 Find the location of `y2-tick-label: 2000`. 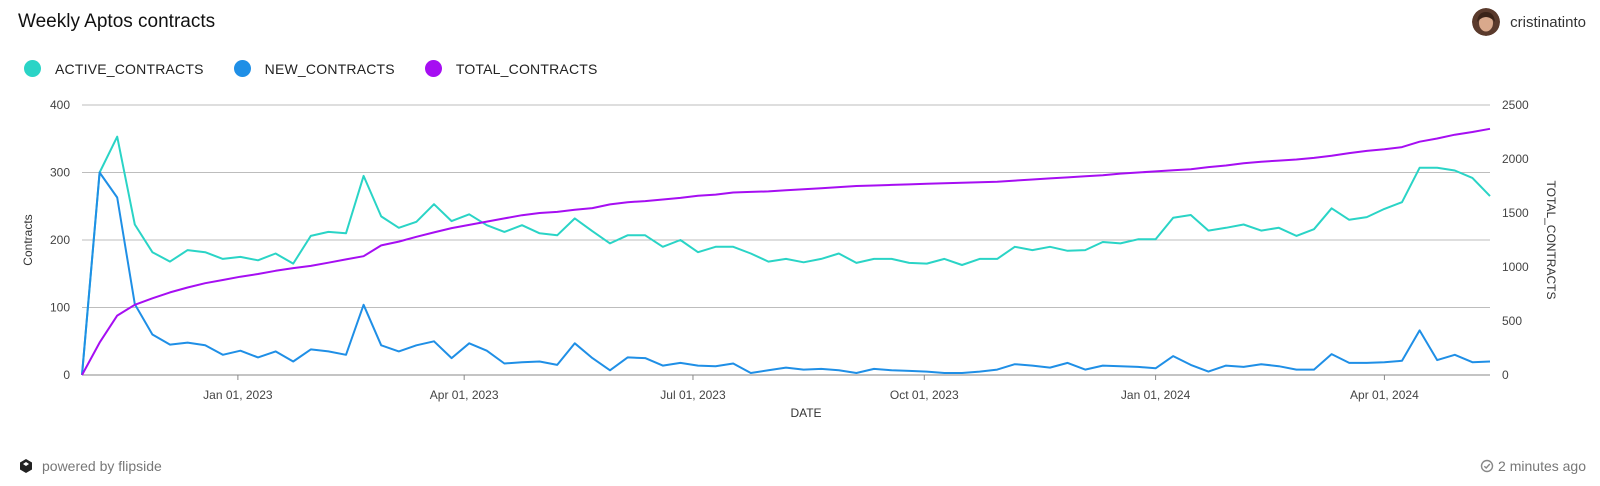

y2-tick-label: 2000 is located at coordinates (1515, 159).